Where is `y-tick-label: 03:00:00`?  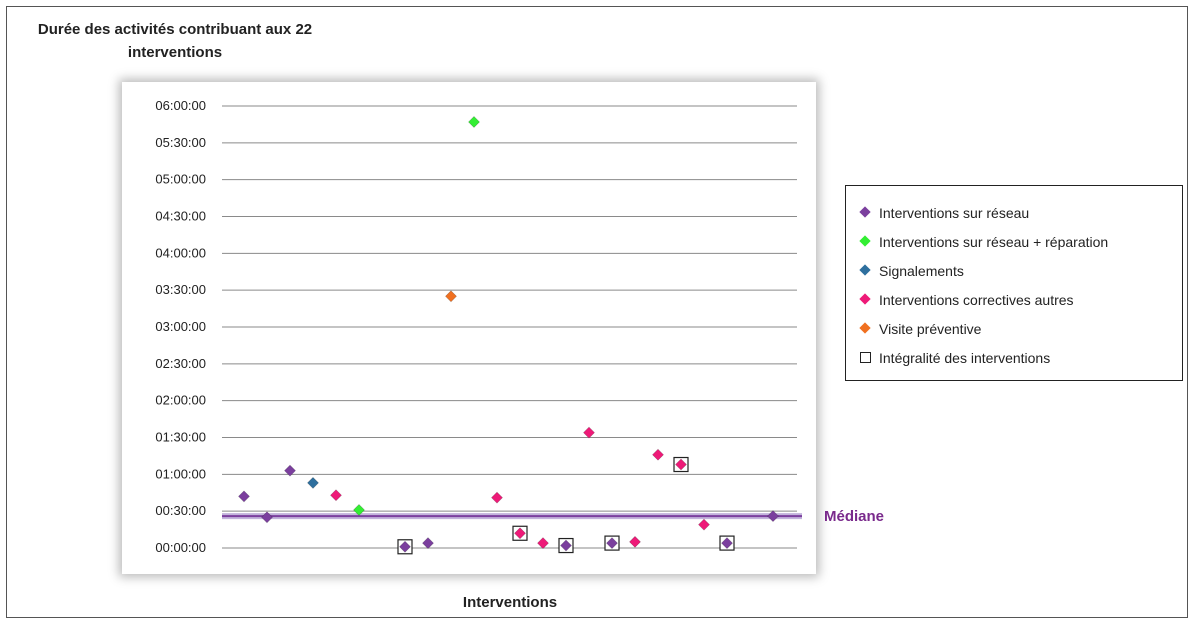
y-tick-label: 03:00:00 is located at coordinates (180, 326).